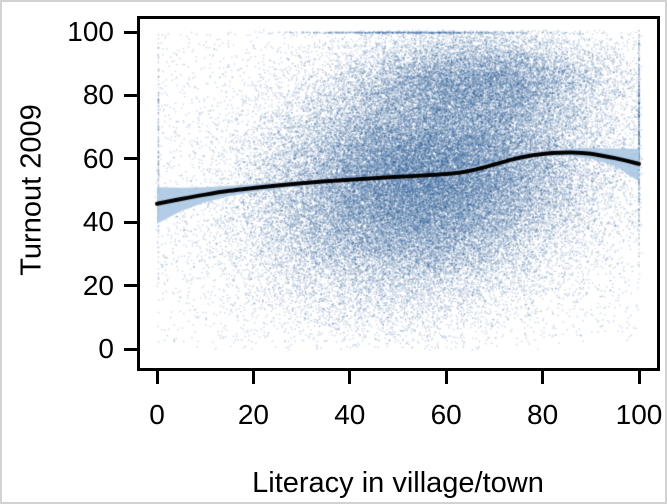 The height and width of the screenshot is (504, 667). Describe the element at coordinates (98, 285) in the screenshot. I see `y-tick-label: 20` at that location.